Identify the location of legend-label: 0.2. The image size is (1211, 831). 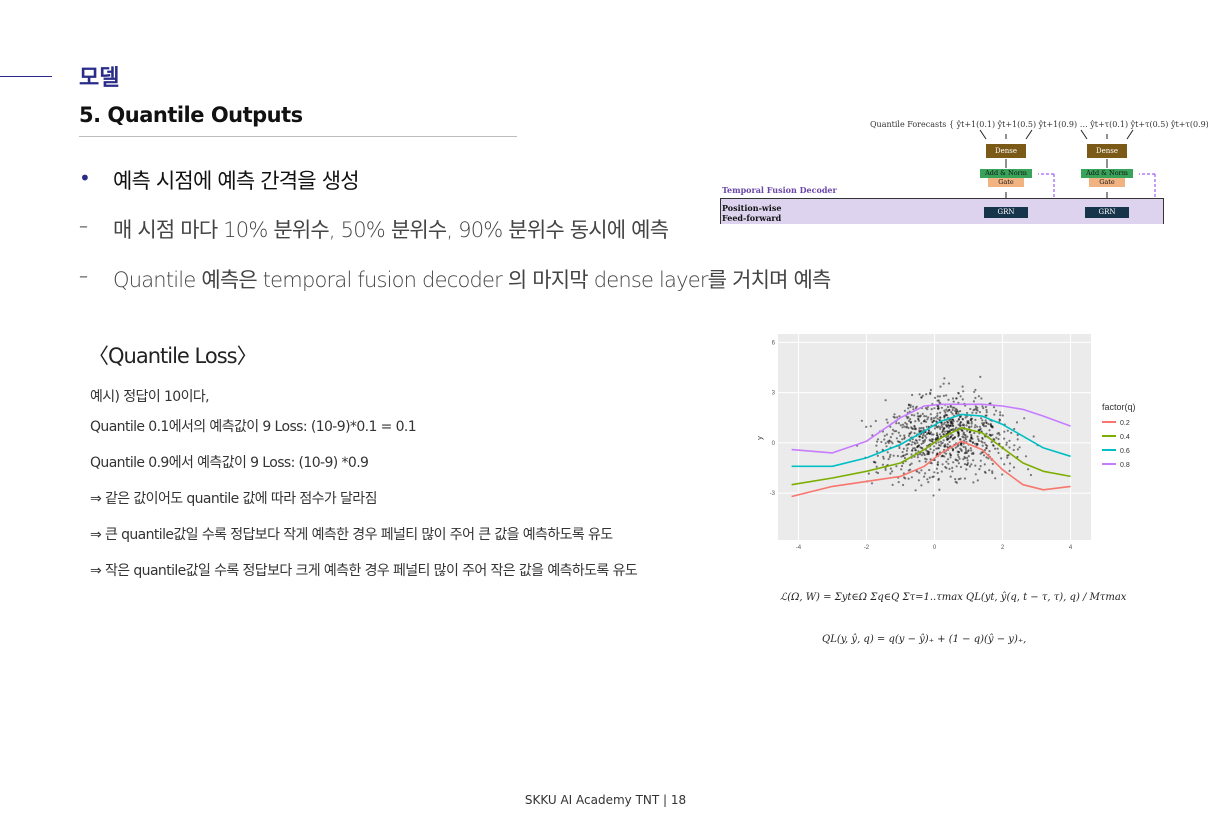
(1125, 423).